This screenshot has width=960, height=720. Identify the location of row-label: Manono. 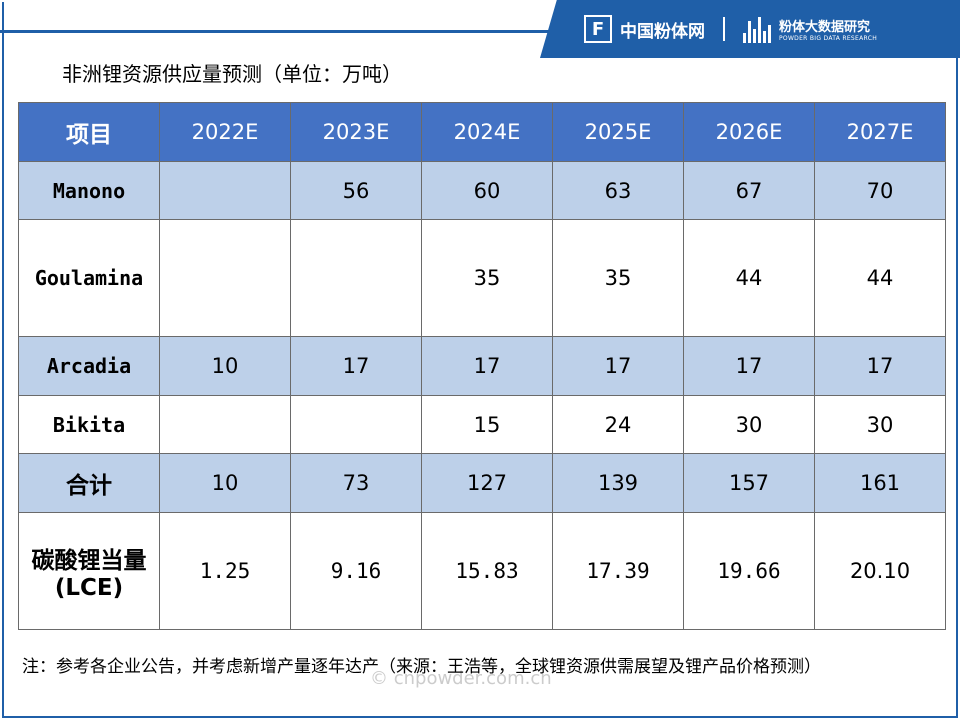
(89, 190).